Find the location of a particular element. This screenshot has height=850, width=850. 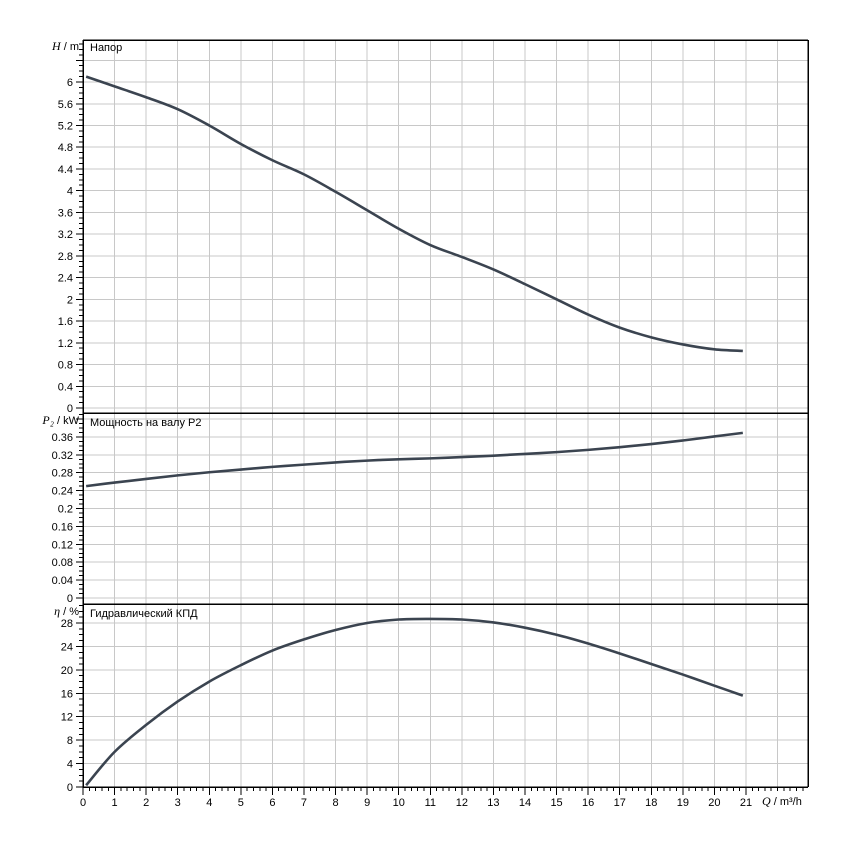

y-axis-label-power: P₂ / kW is located at coordinates (39, 420).